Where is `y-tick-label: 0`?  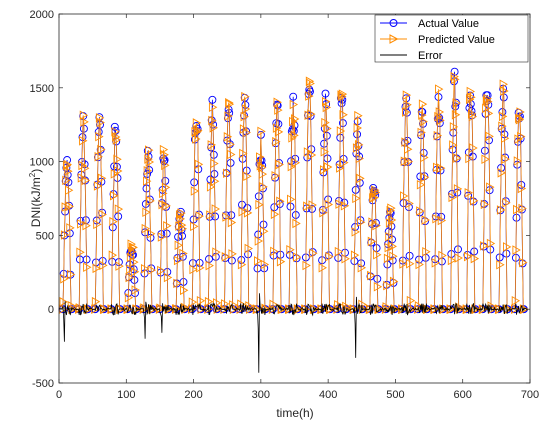 y-tick-label: 0 is located at coordinates (51, 310).